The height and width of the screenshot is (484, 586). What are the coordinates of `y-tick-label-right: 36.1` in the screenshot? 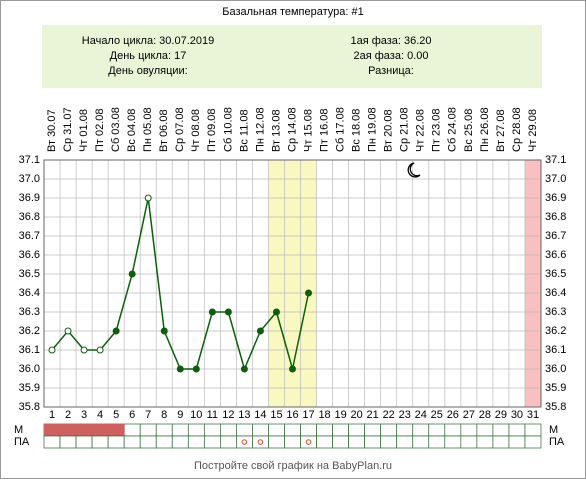 It's located at (555, 350).